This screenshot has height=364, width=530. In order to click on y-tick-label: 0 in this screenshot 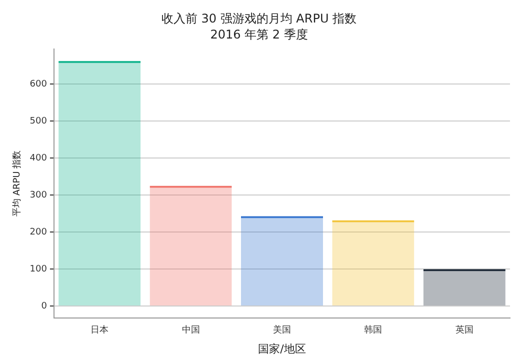, I will do `click(44, 306)`.